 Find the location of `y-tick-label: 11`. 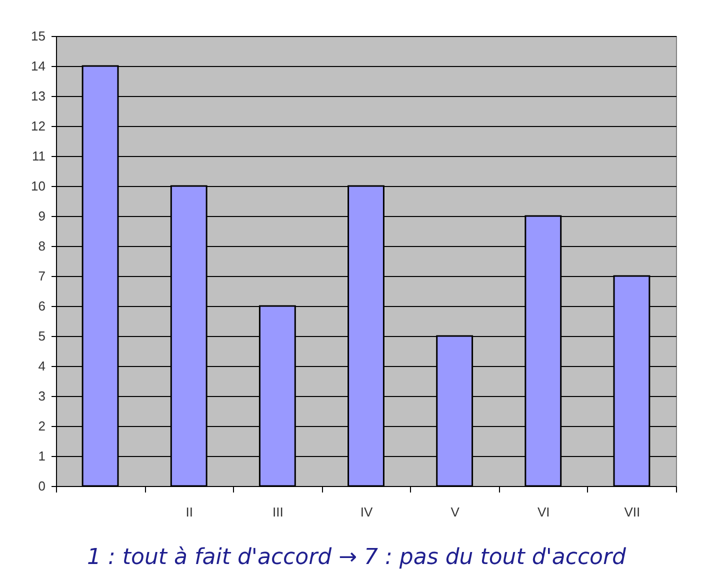

y-tick-label: 11 is located at coordinates (39, 156).